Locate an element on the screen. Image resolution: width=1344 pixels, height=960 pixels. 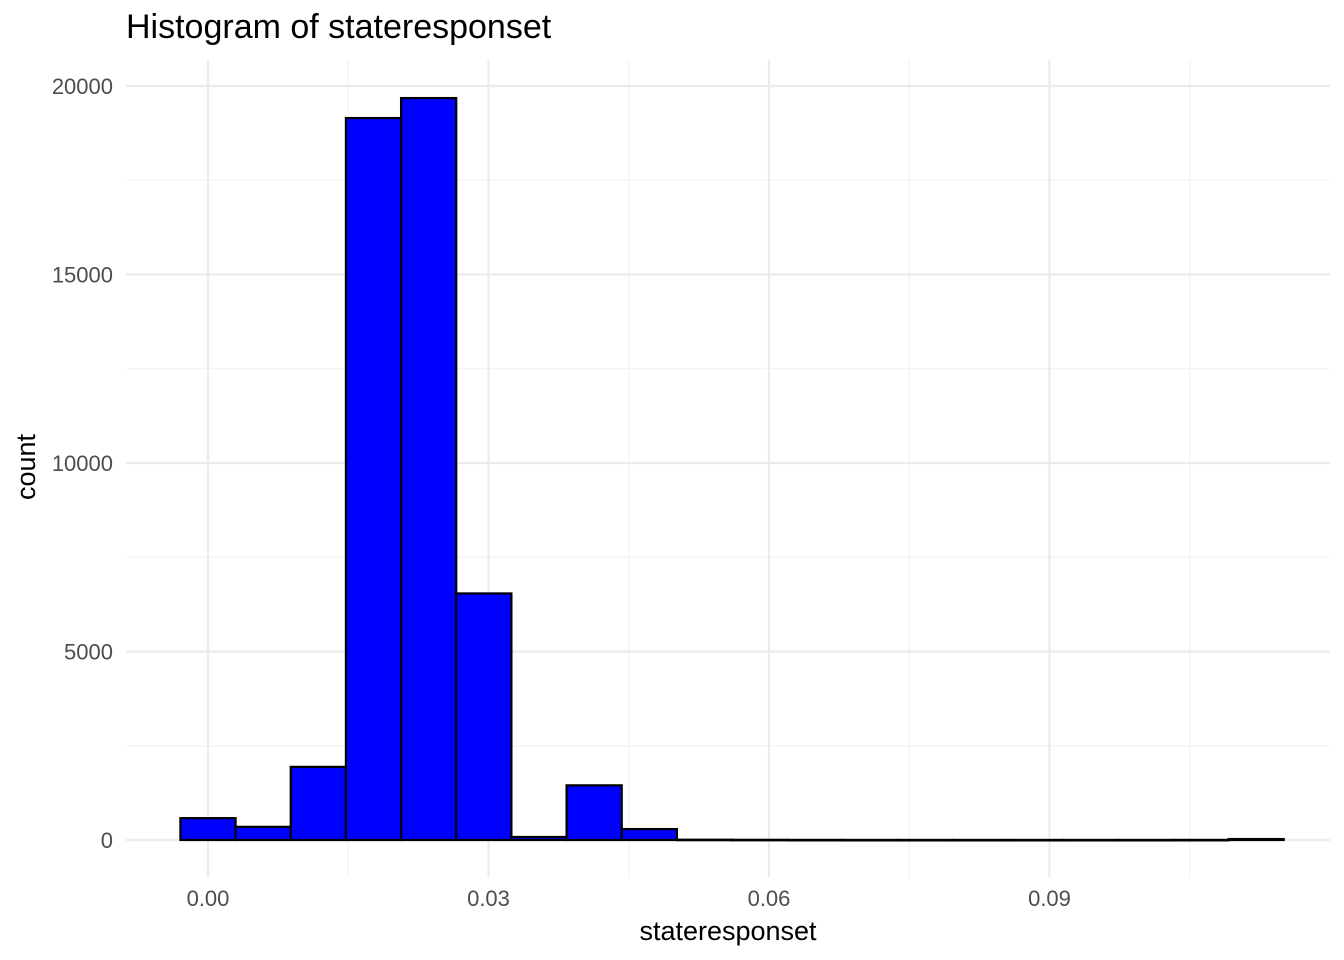
x-tick-label: 0.03 is located at coordinates (488, 898).